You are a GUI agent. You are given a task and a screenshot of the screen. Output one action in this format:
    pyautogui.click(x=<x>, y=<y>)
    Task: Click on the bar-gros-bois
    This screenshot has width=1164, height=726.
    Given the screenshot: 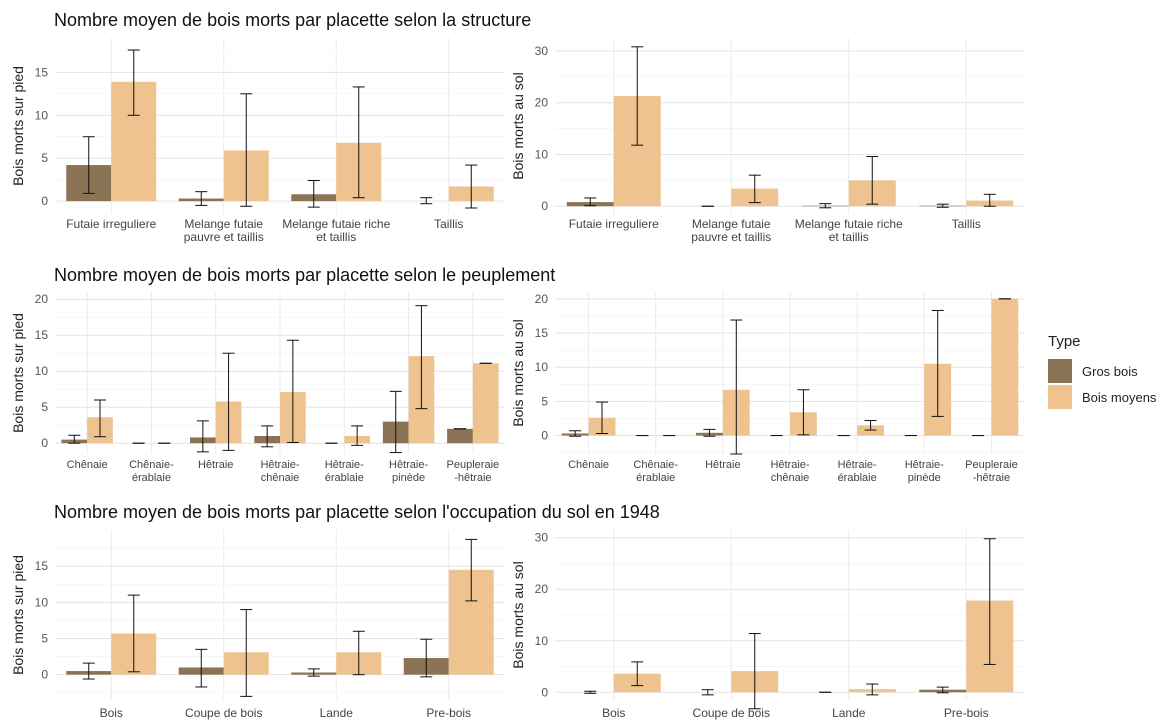 What is the action you would take?
    pyautogui.click(x=460, y=436)
    